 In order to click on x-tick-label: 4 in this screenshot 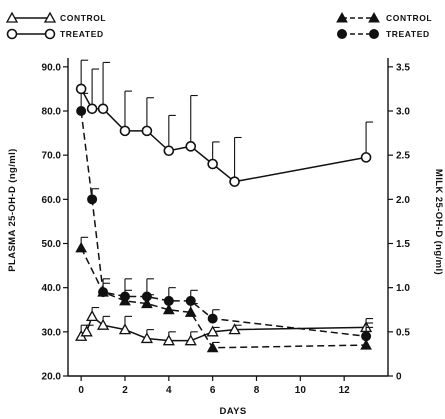, I will do `click(169, 390)`.